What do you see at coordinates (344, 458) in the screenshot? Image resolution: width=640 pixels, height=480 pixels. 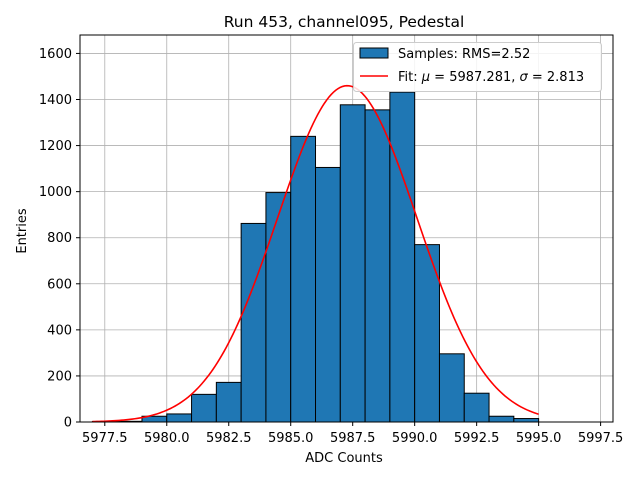 I see `x-axis-label: ADC Counts` at bounding box center [344, 458].